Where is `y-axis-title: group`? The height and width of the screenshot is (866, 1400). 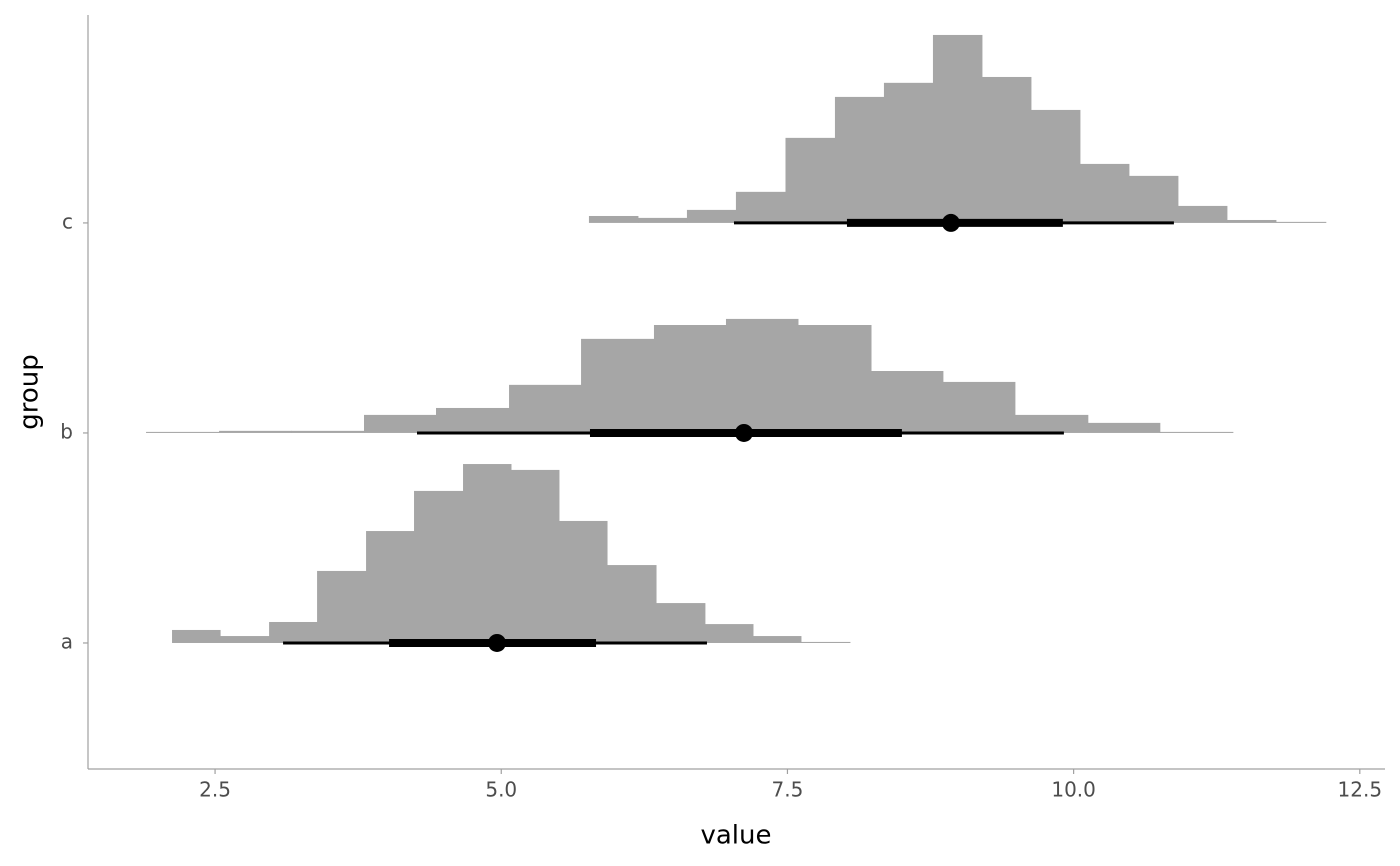 y-axis-title: group is located at coordinates (30, 392).